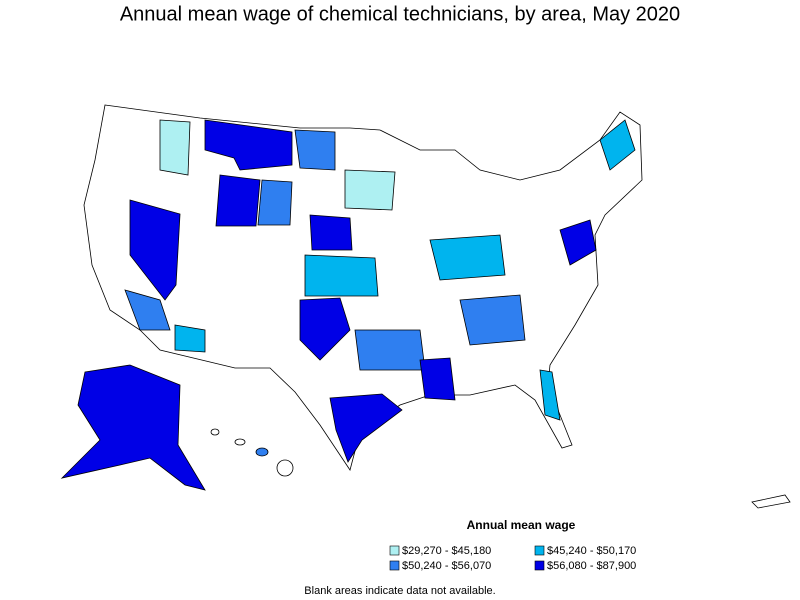  I want to click on legend-label: $56,080 - $87,900, so click(591, 566).